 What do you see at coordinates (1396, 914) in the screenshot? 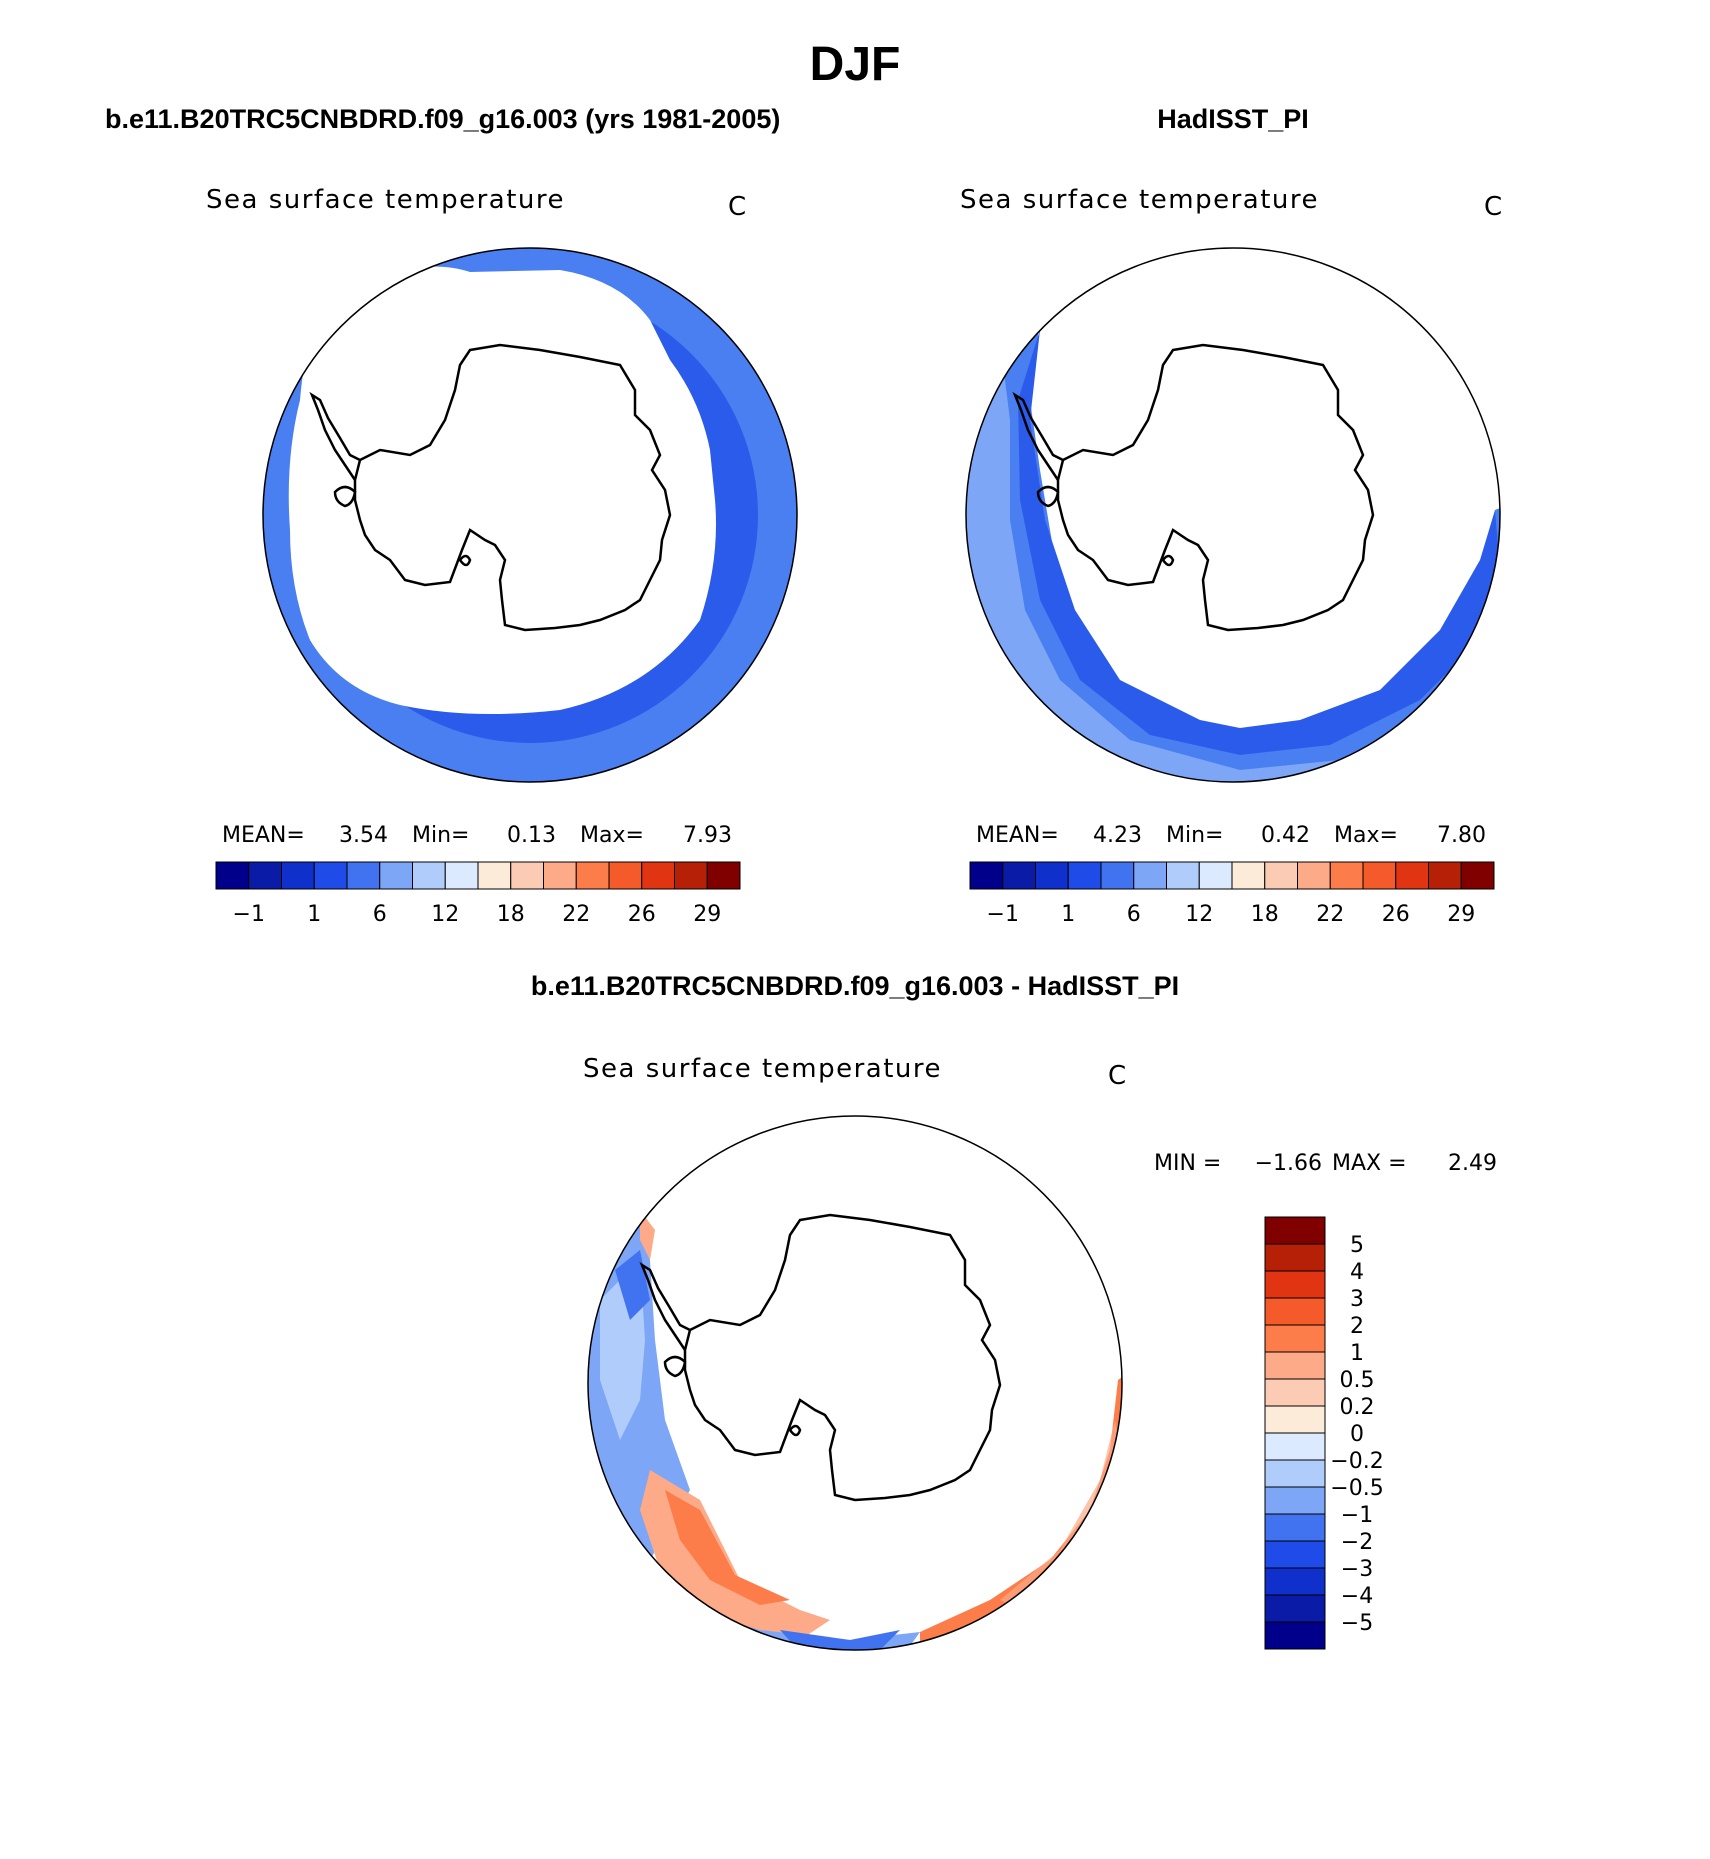
I see `obs-colorbar-tick-label: 26` at bounding box center [1396, 914].